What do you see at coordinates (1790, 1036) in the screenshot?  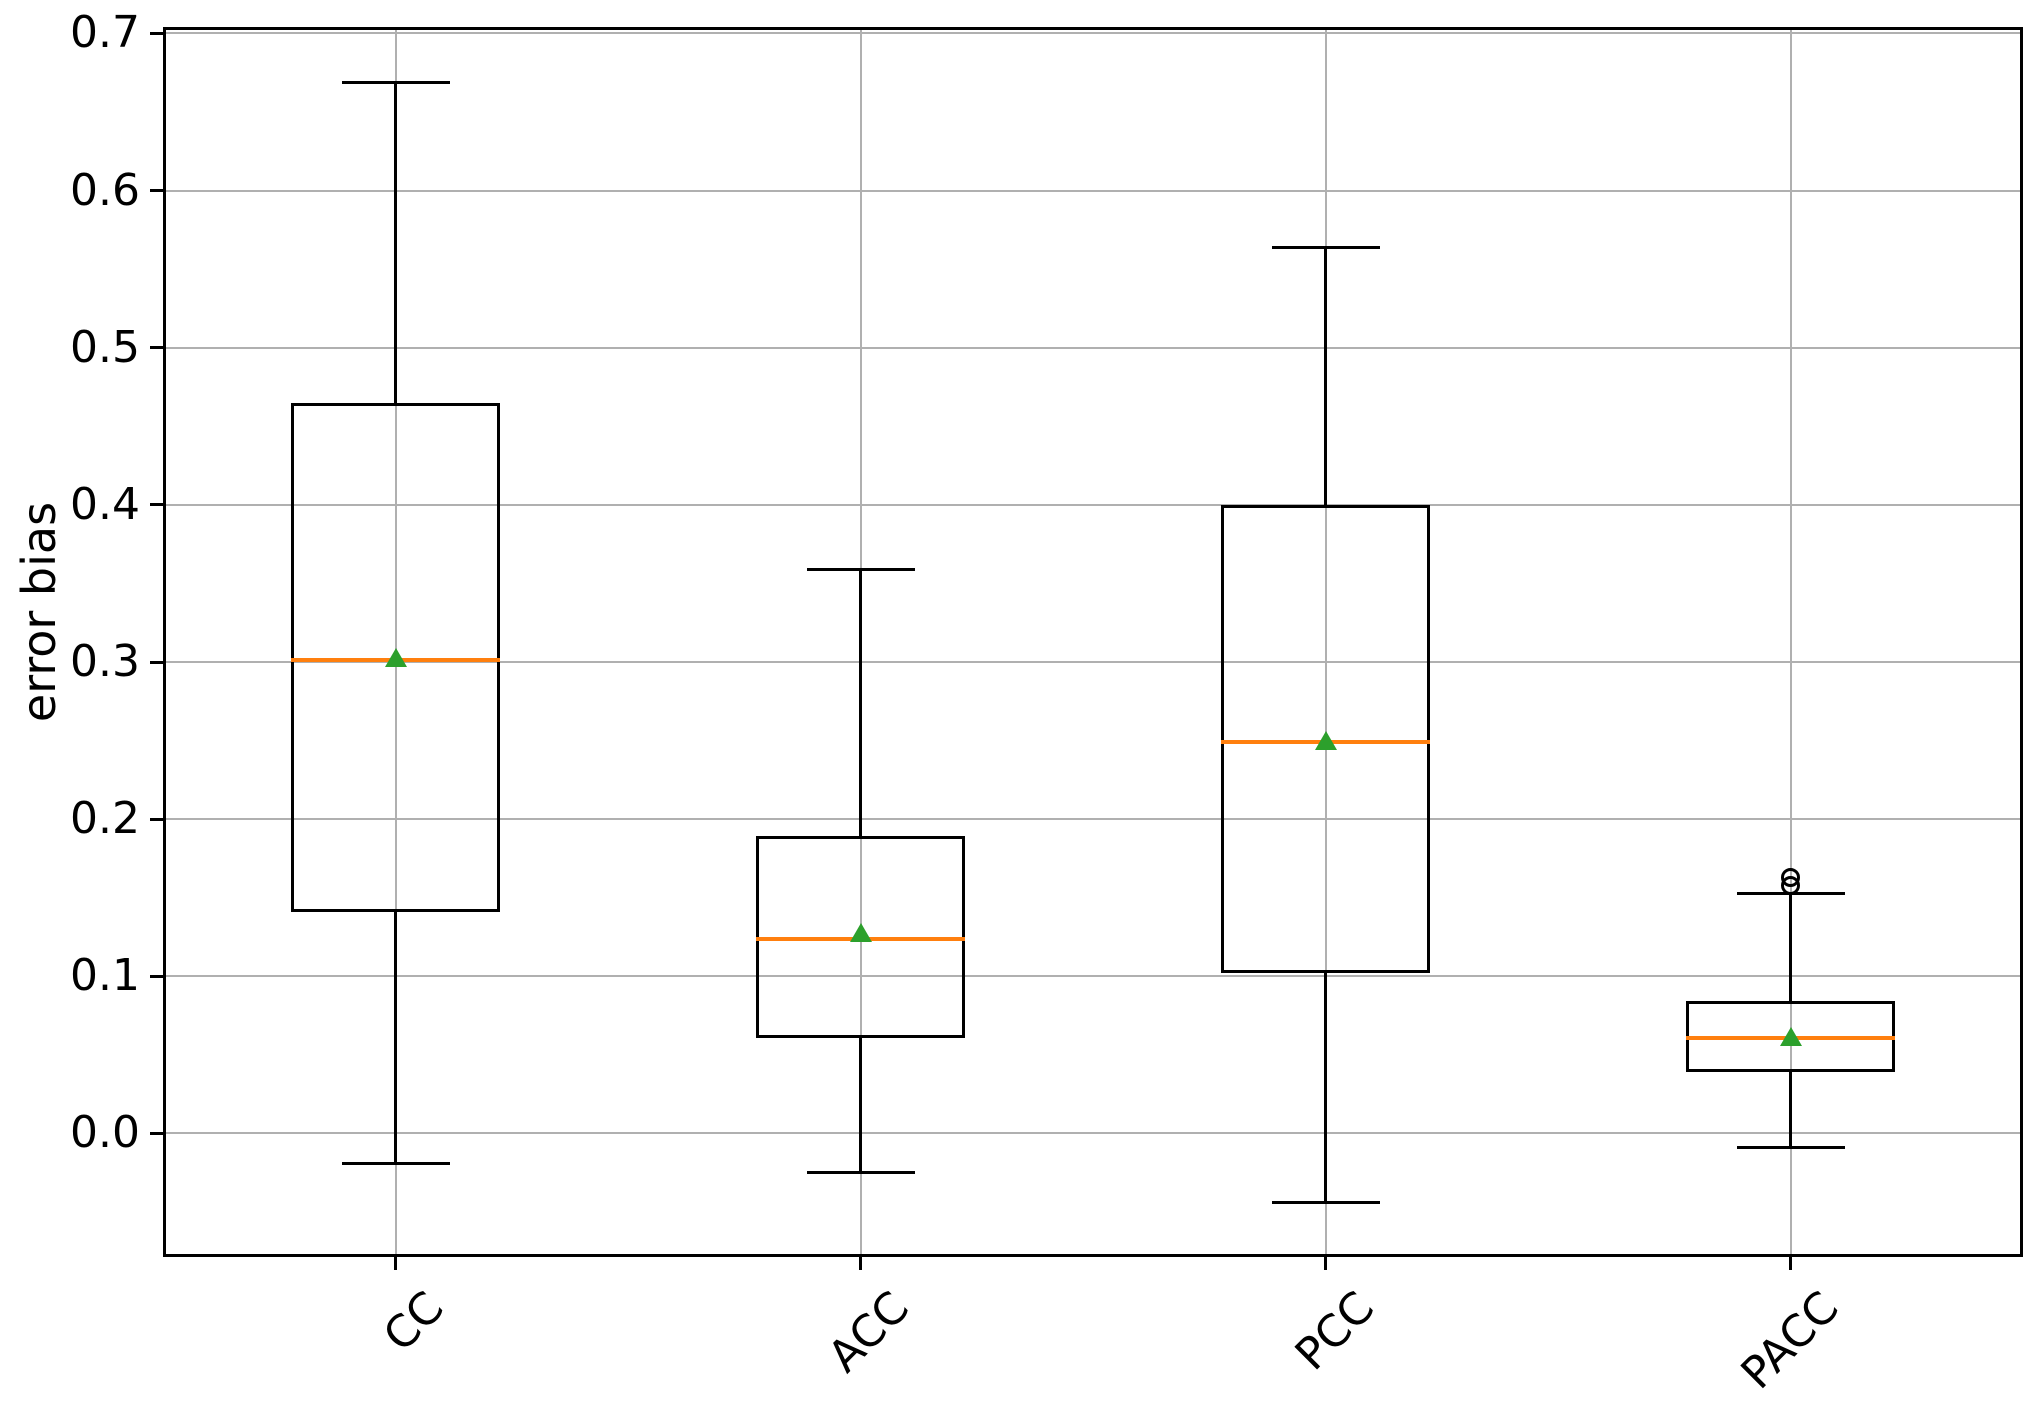 I see `mean-marker-PACC` at bounding box center [1790, 1036].